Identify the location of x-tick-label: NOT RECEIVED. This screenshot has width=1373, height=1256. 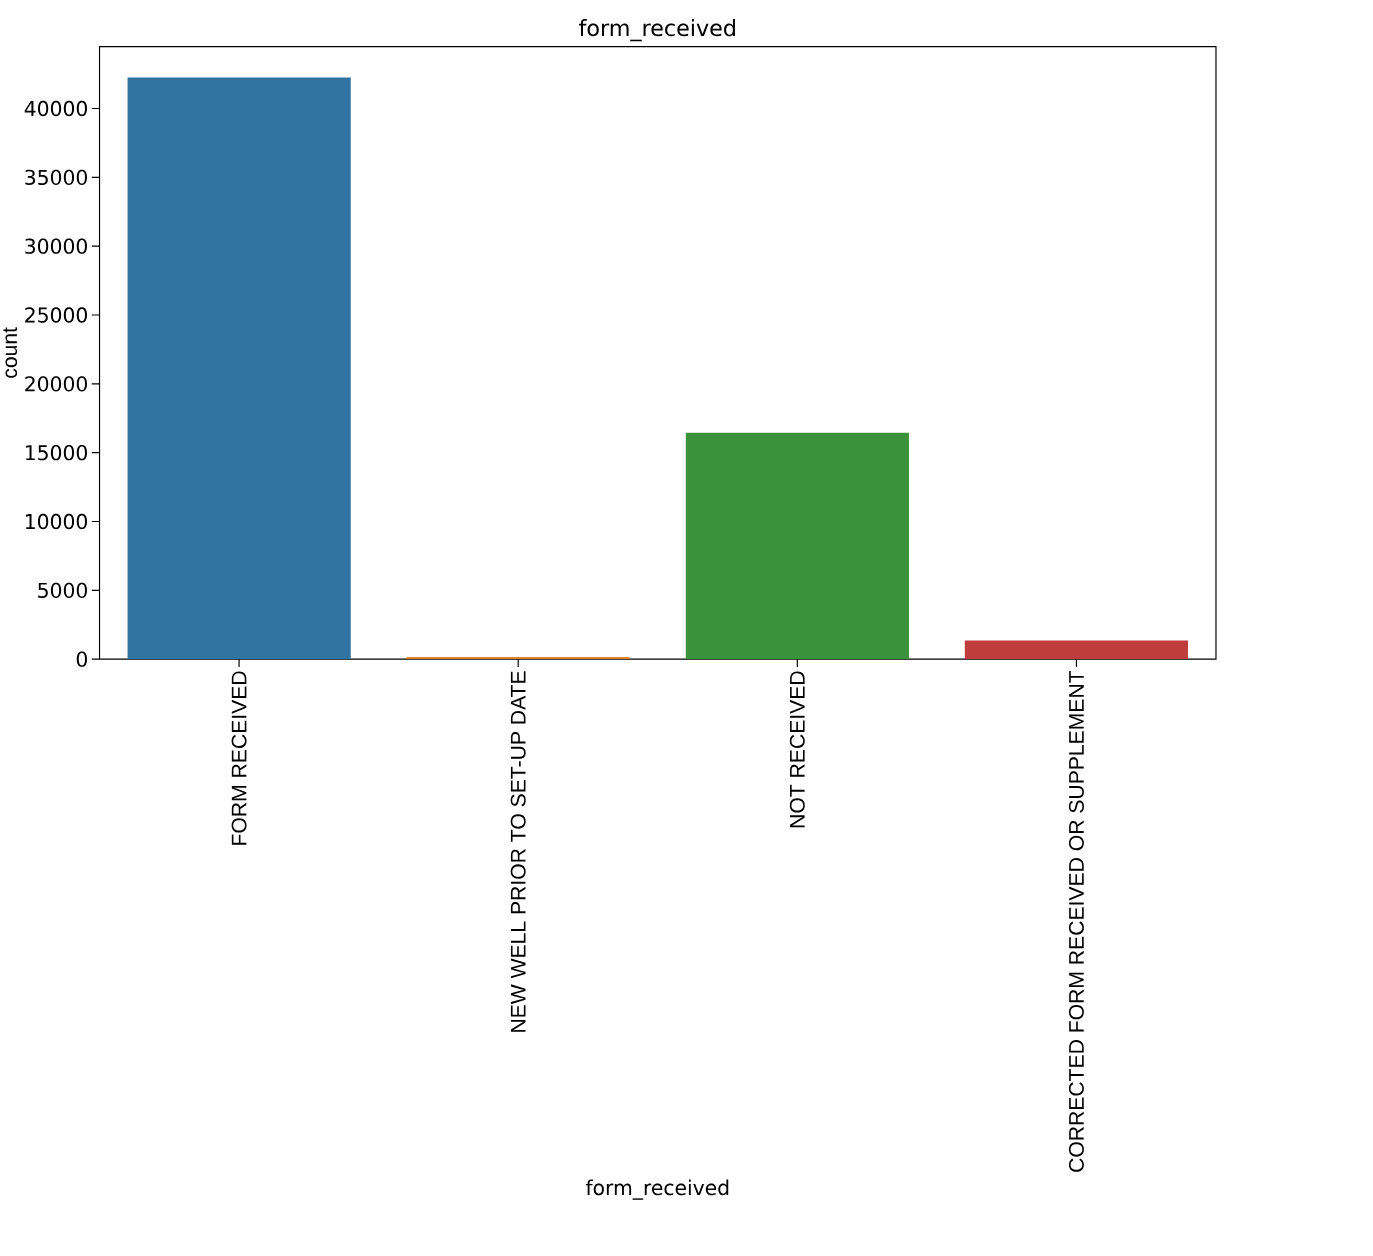
(797, 749).